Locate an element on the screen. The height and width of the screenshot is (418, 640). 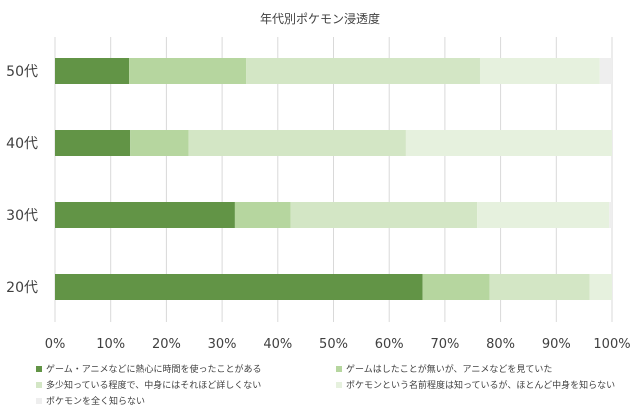
y-category-label: 20代 is located at coordinates (22, 288).